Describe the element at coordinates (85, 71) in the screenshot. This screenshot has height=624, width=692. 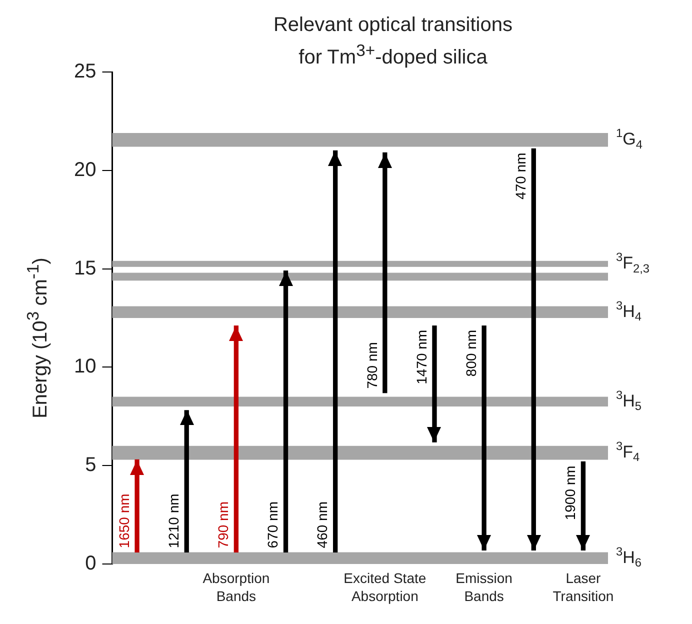
I see `y-tick-label: 25` at that location.